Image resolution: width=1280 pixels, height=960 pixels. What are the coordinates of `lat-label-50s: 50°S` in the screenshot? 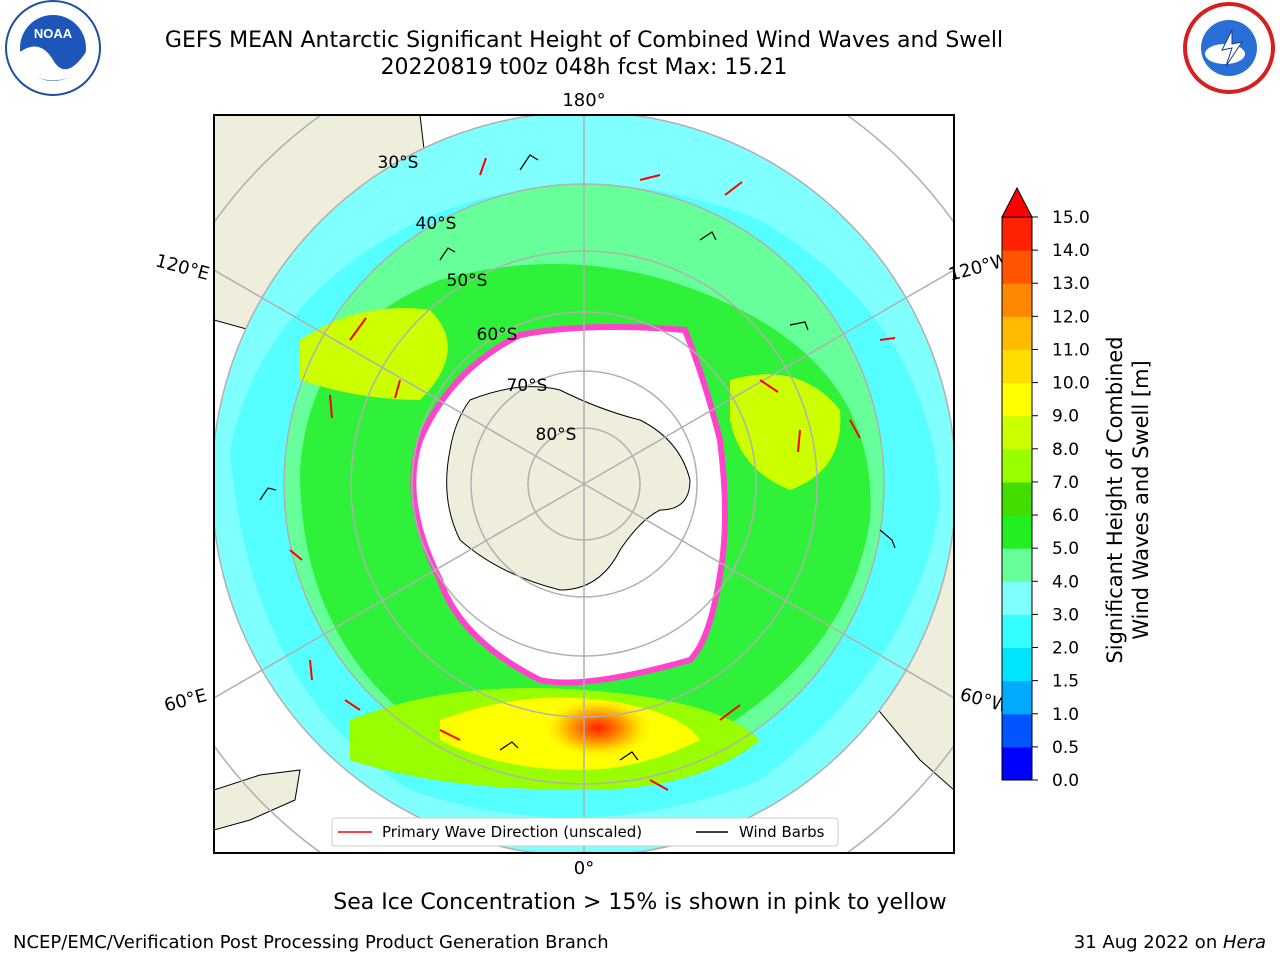 It's located at (467, 281).